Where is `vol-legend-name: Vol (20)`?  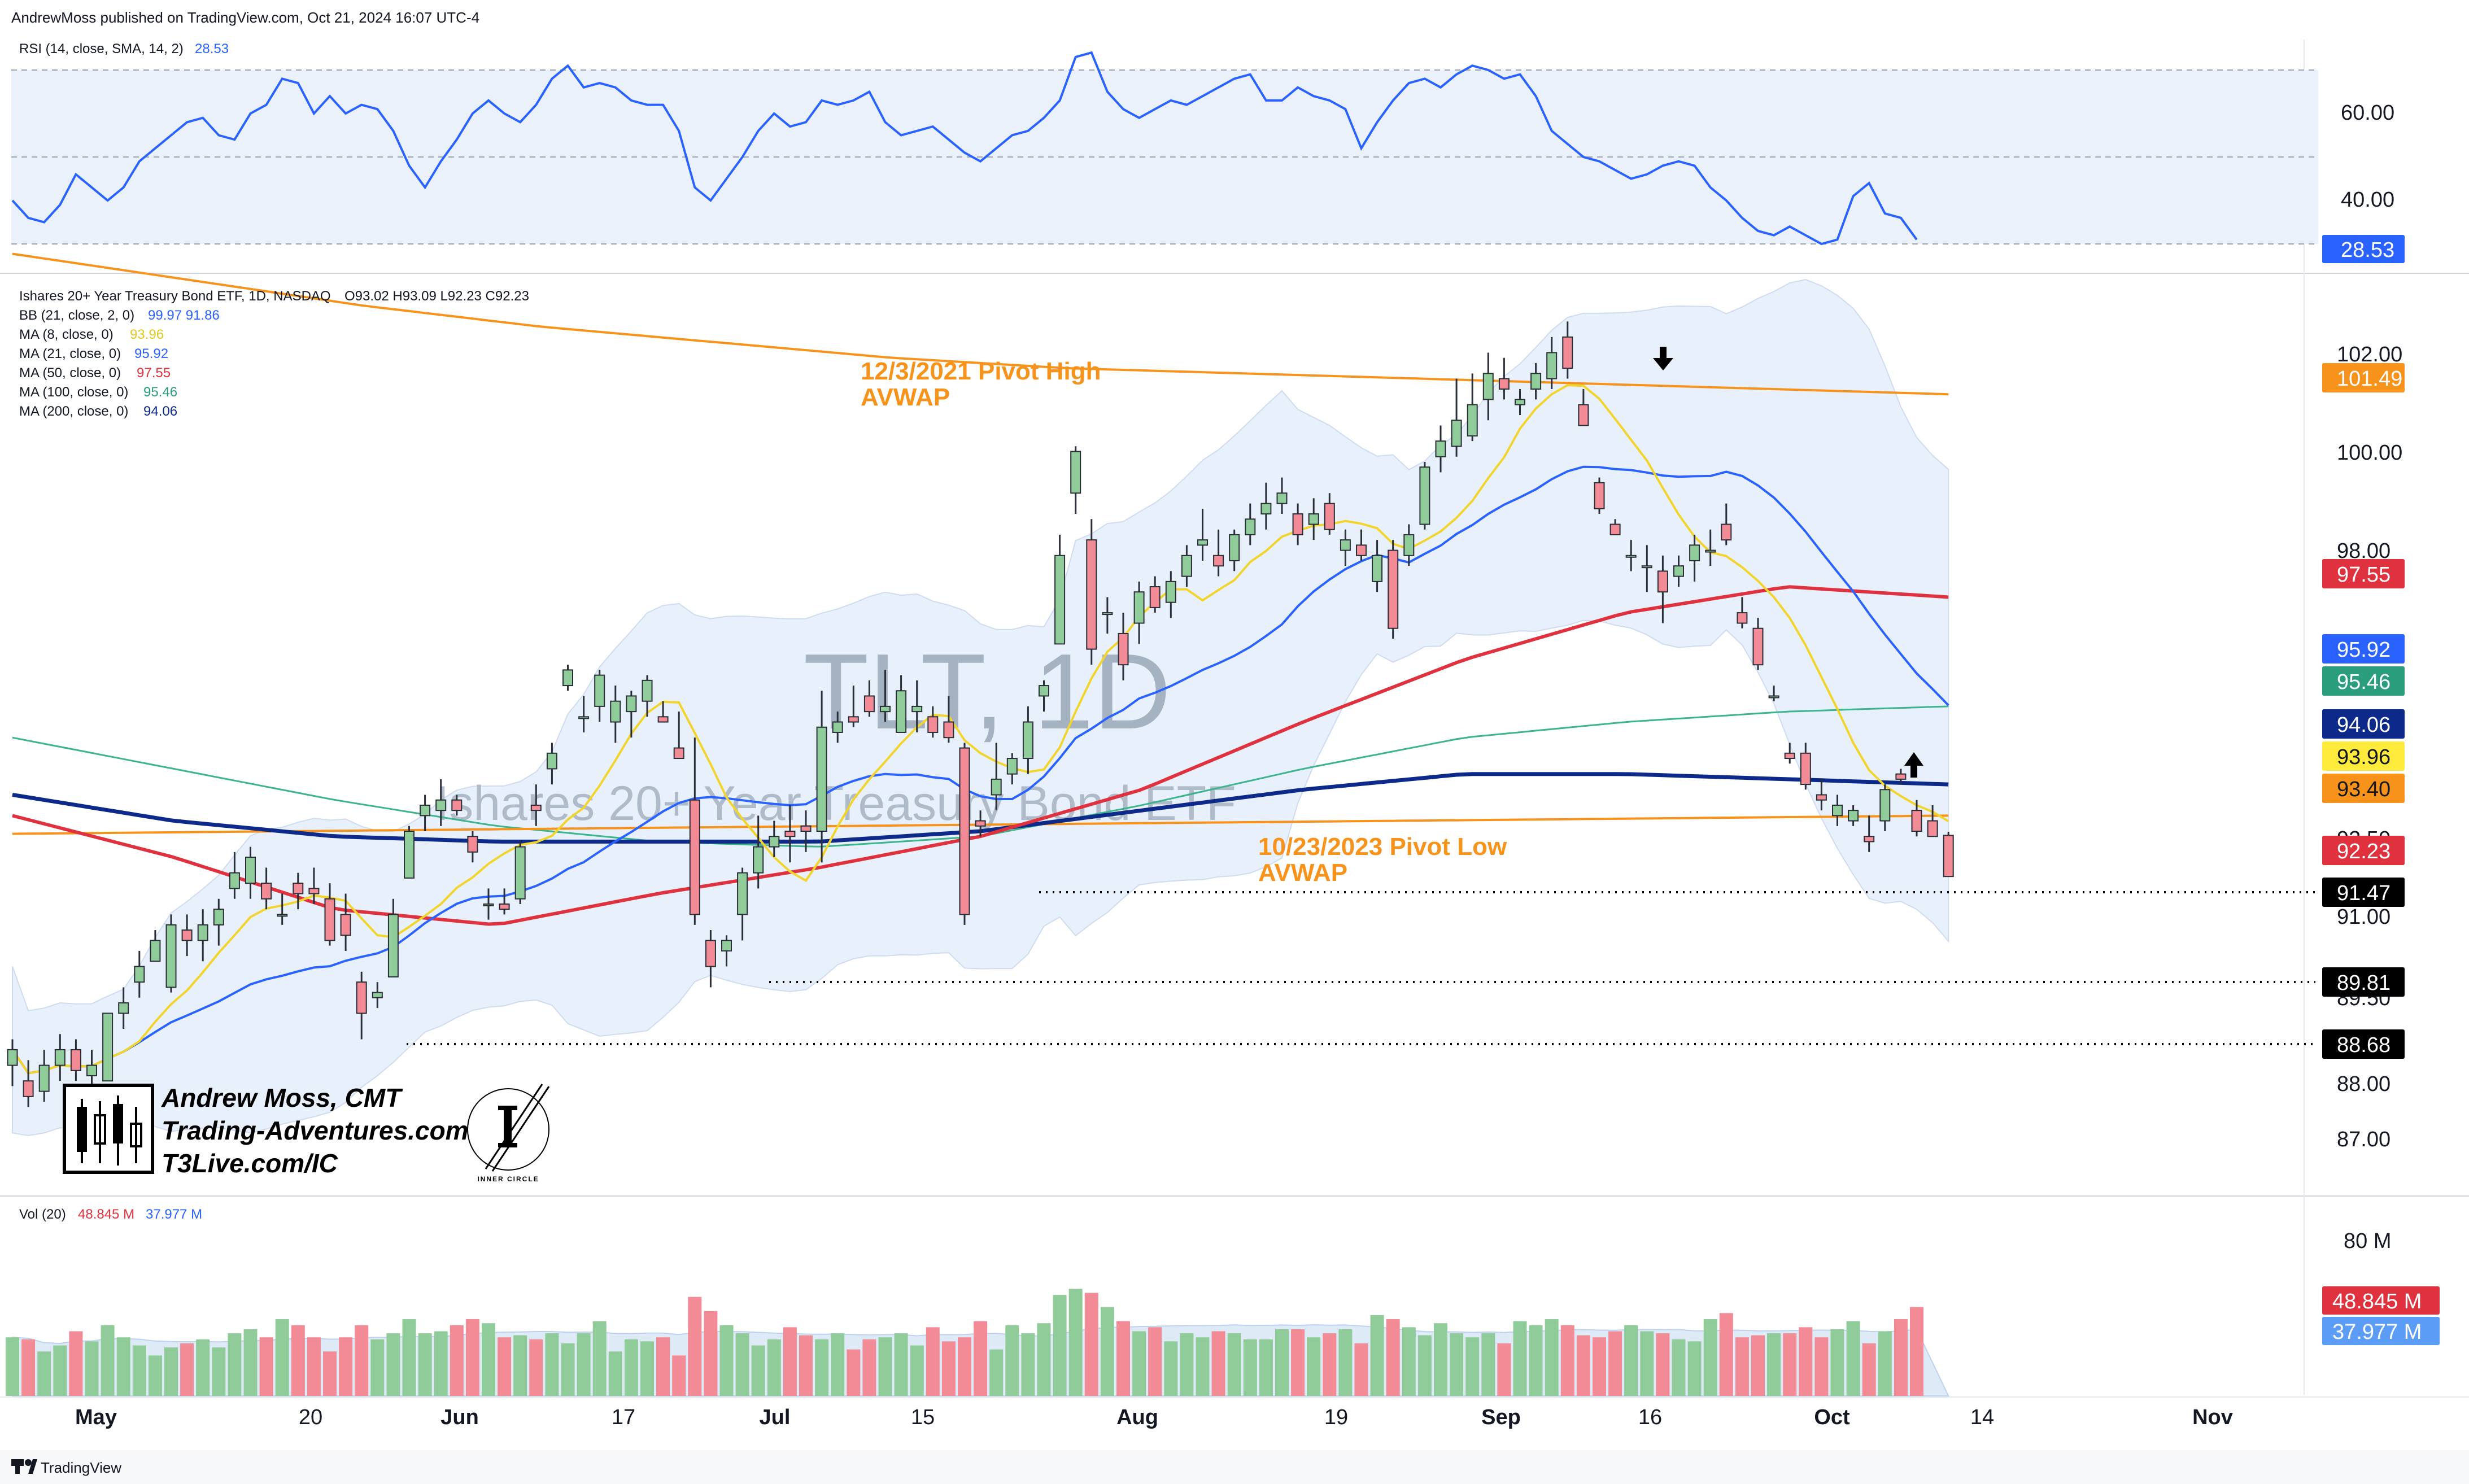 vol-legend-name: Vol (20) is located at coordinates (43, 1214).